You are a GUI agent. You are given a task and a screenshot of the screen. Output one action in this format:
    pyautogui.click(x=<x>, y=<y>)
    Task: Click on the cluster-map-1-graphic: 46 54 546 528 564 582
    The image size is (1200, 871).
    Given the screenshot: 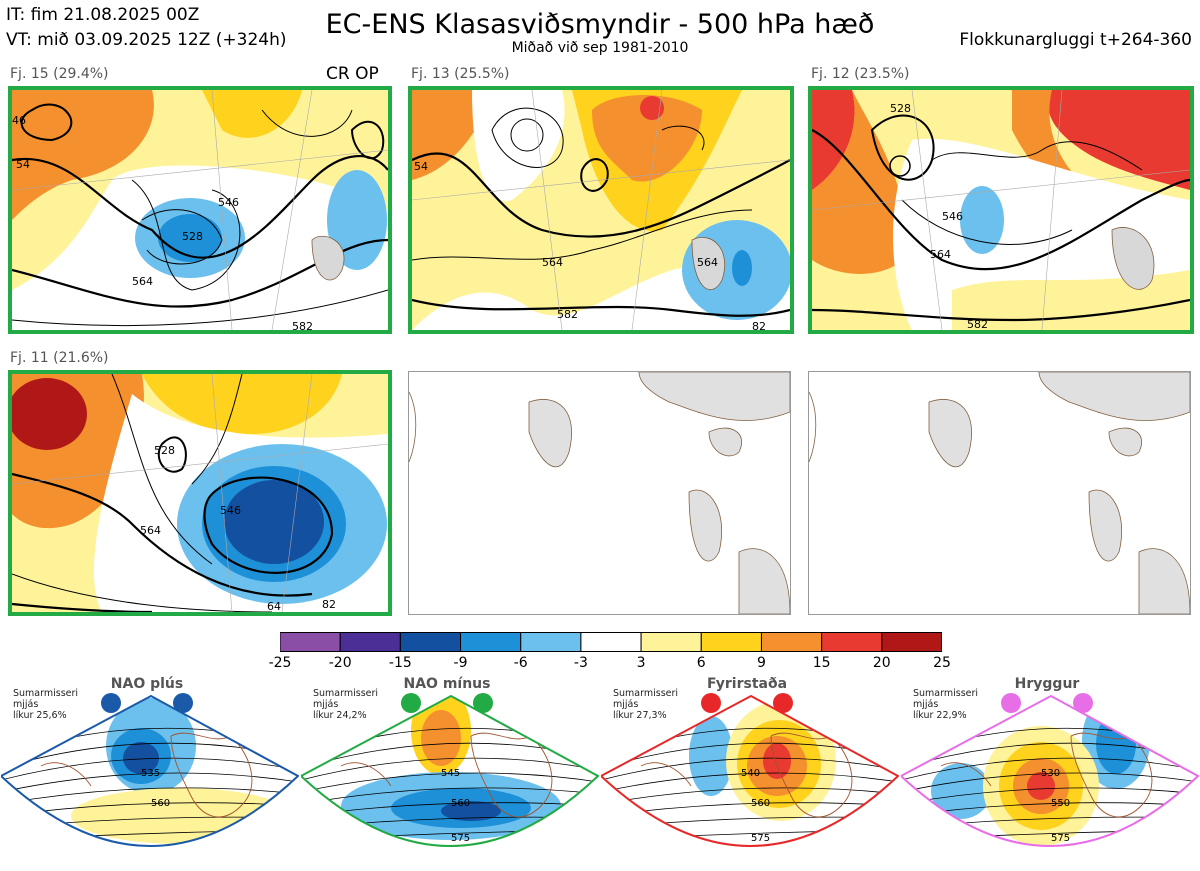 What is the action you would take?
    pyautogui.click(x=200, y=210)
    